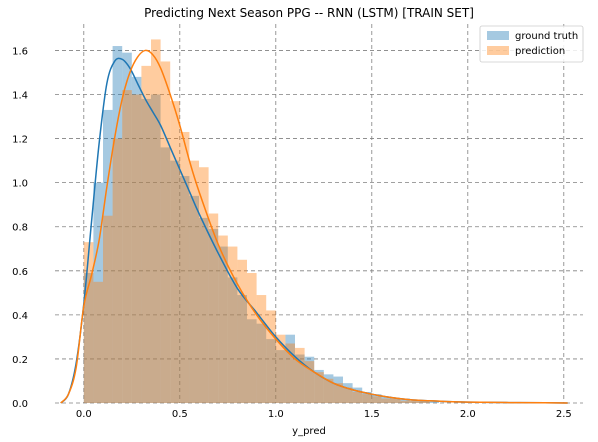  Describe the element at coordinates (180, 414) in the screenshot. I see `x-tick-label: 0.5` at that location.